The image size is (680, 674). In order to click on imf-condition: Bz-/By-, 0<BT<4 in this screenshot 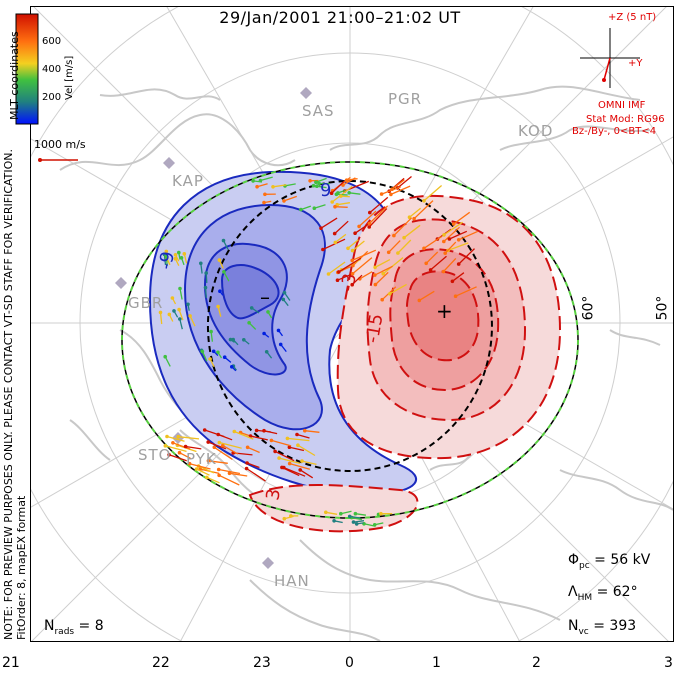, I will do `click(614, 131)`.